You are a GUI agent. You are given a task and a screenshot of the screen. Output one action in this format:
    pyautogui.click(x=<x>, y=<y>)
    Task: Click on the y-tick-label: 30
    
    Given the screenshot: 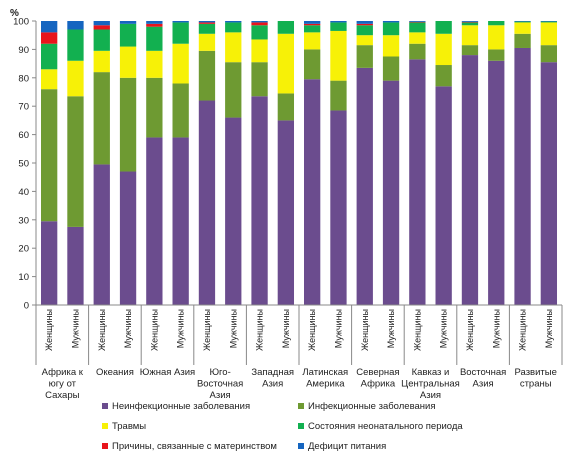 What is the action you would take?
    pyautogui.click(x=23, y=220)
    